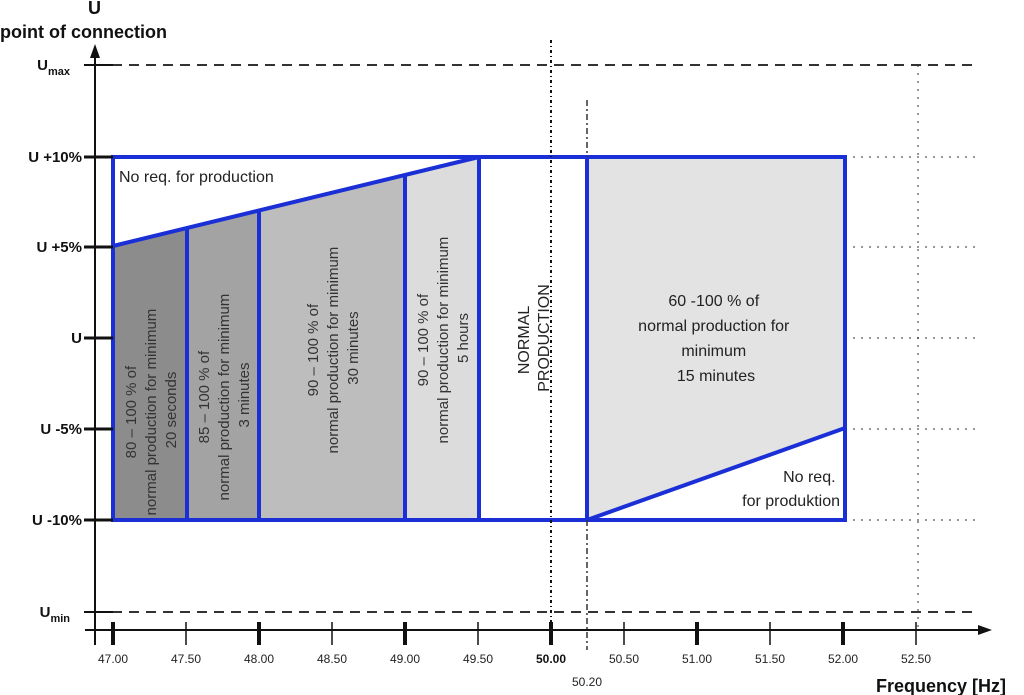  Describe the element at coordinates (186, 659) in the screenshot. I see `x-tick-label-47-50: 47.50` at that location.